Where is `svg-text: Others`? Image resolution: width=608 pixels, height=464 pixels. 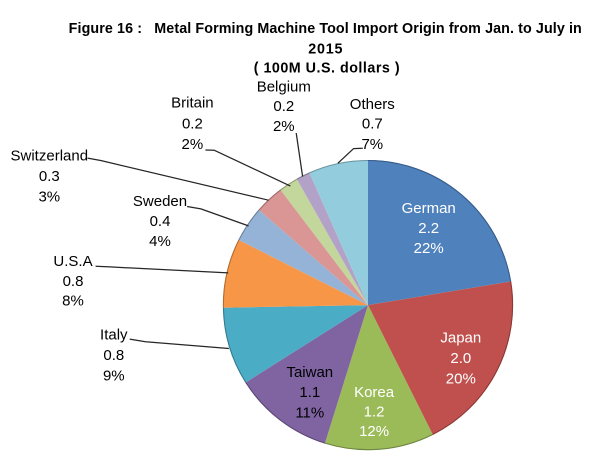 svg-text: Others is located at coordinates (372, 104).